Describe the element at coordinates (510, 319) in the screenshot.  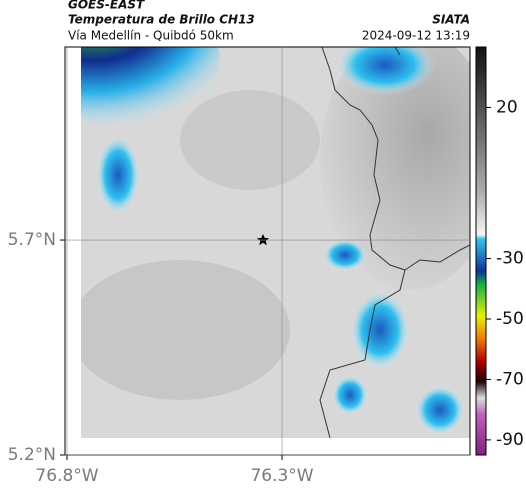
I see `colorbar-tick-label: -50` at that location.